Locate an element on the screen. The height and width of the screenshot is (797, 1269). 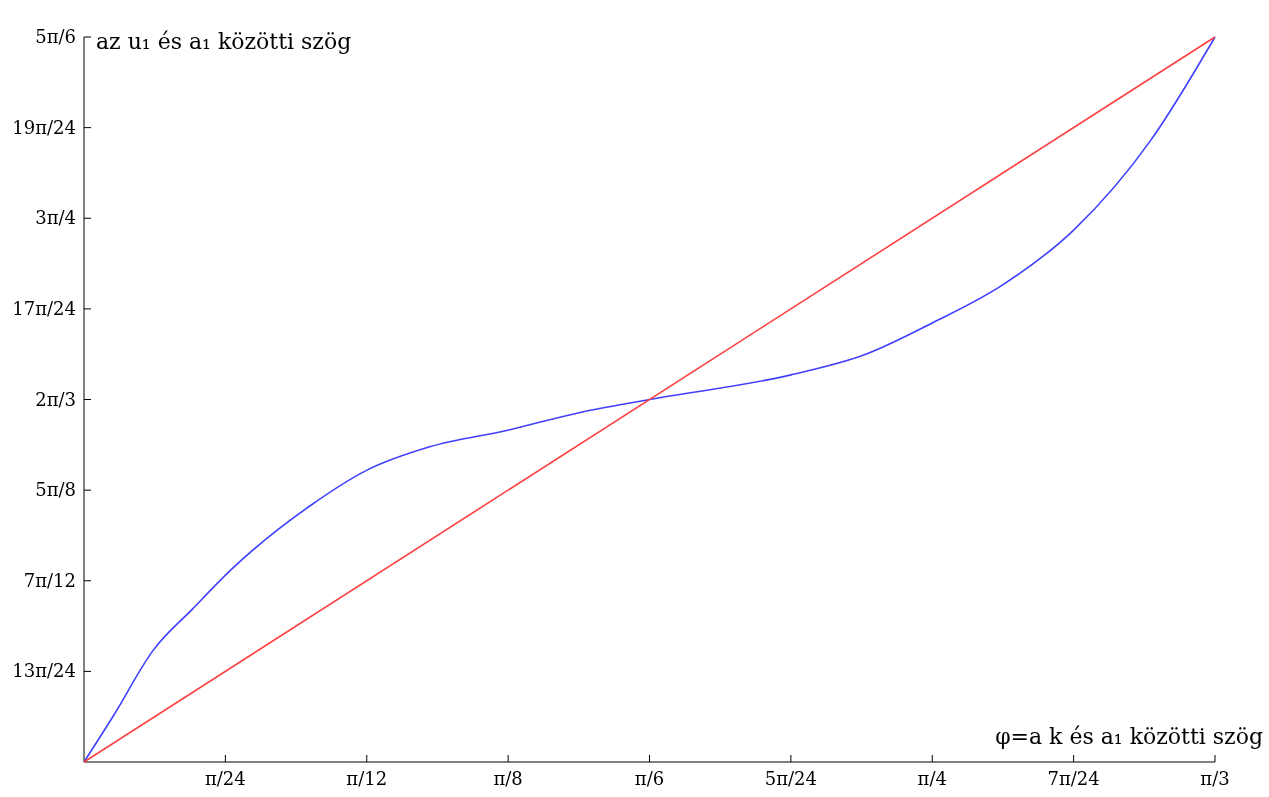
x-tick-label: π/4 is located at coordinates (932, 778).